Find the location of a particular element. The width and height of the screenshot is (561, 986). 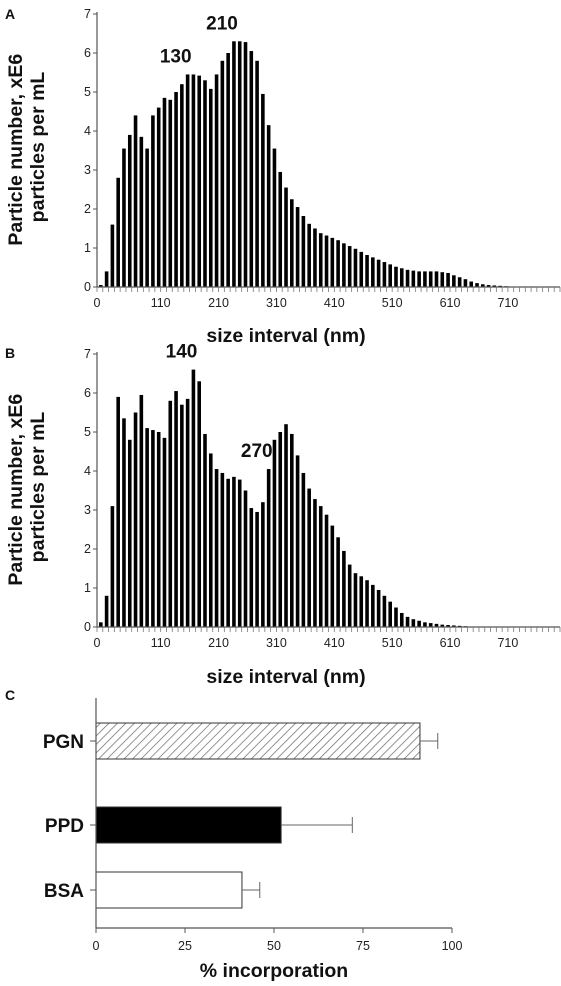

panel-b-y-ticks: 0 1 2 3 4 5 6 7 is located at coordinates (90, 490).